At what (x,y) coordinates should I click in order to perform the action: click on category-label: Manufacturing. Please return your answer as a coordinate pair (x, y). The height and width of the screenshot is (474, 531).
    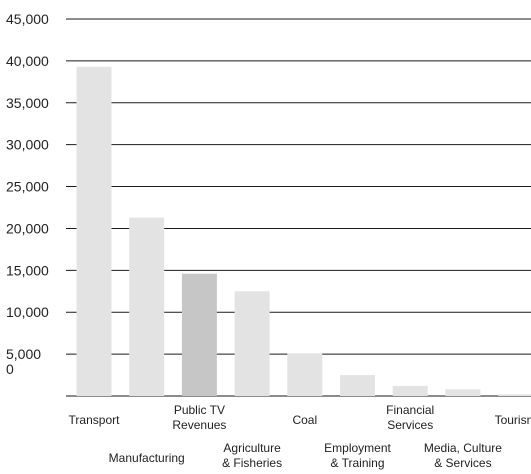
    Looking at the image, I should click on (147, 458).